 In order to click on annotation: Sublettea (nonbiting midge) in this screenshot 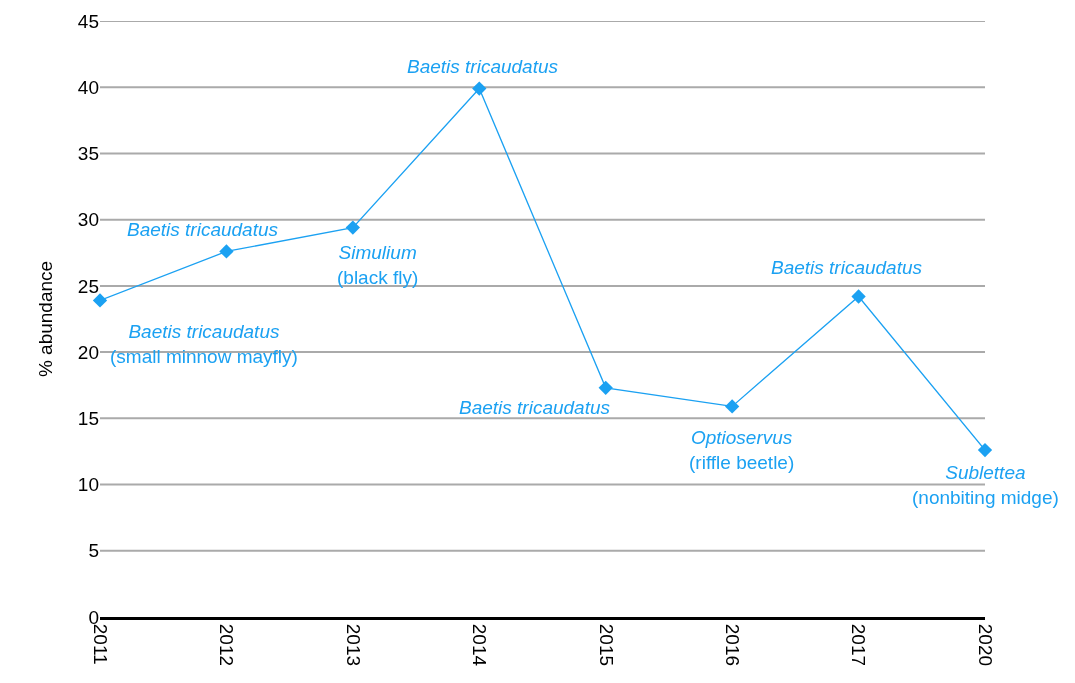, I will do `click(985, 485)`.